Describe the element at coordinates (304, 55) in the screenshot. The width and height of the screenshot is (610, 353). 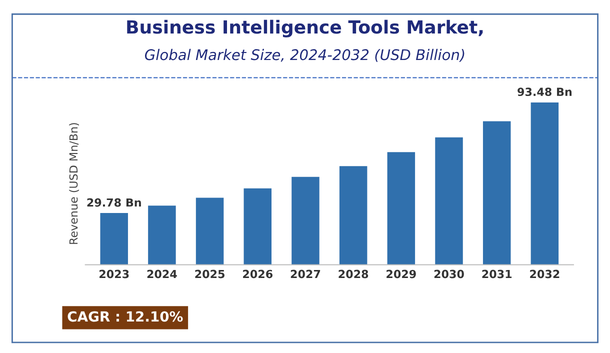
I see `chart-subtitle: Global Market Size, 2024-2032 (USD Billion)` at that location.